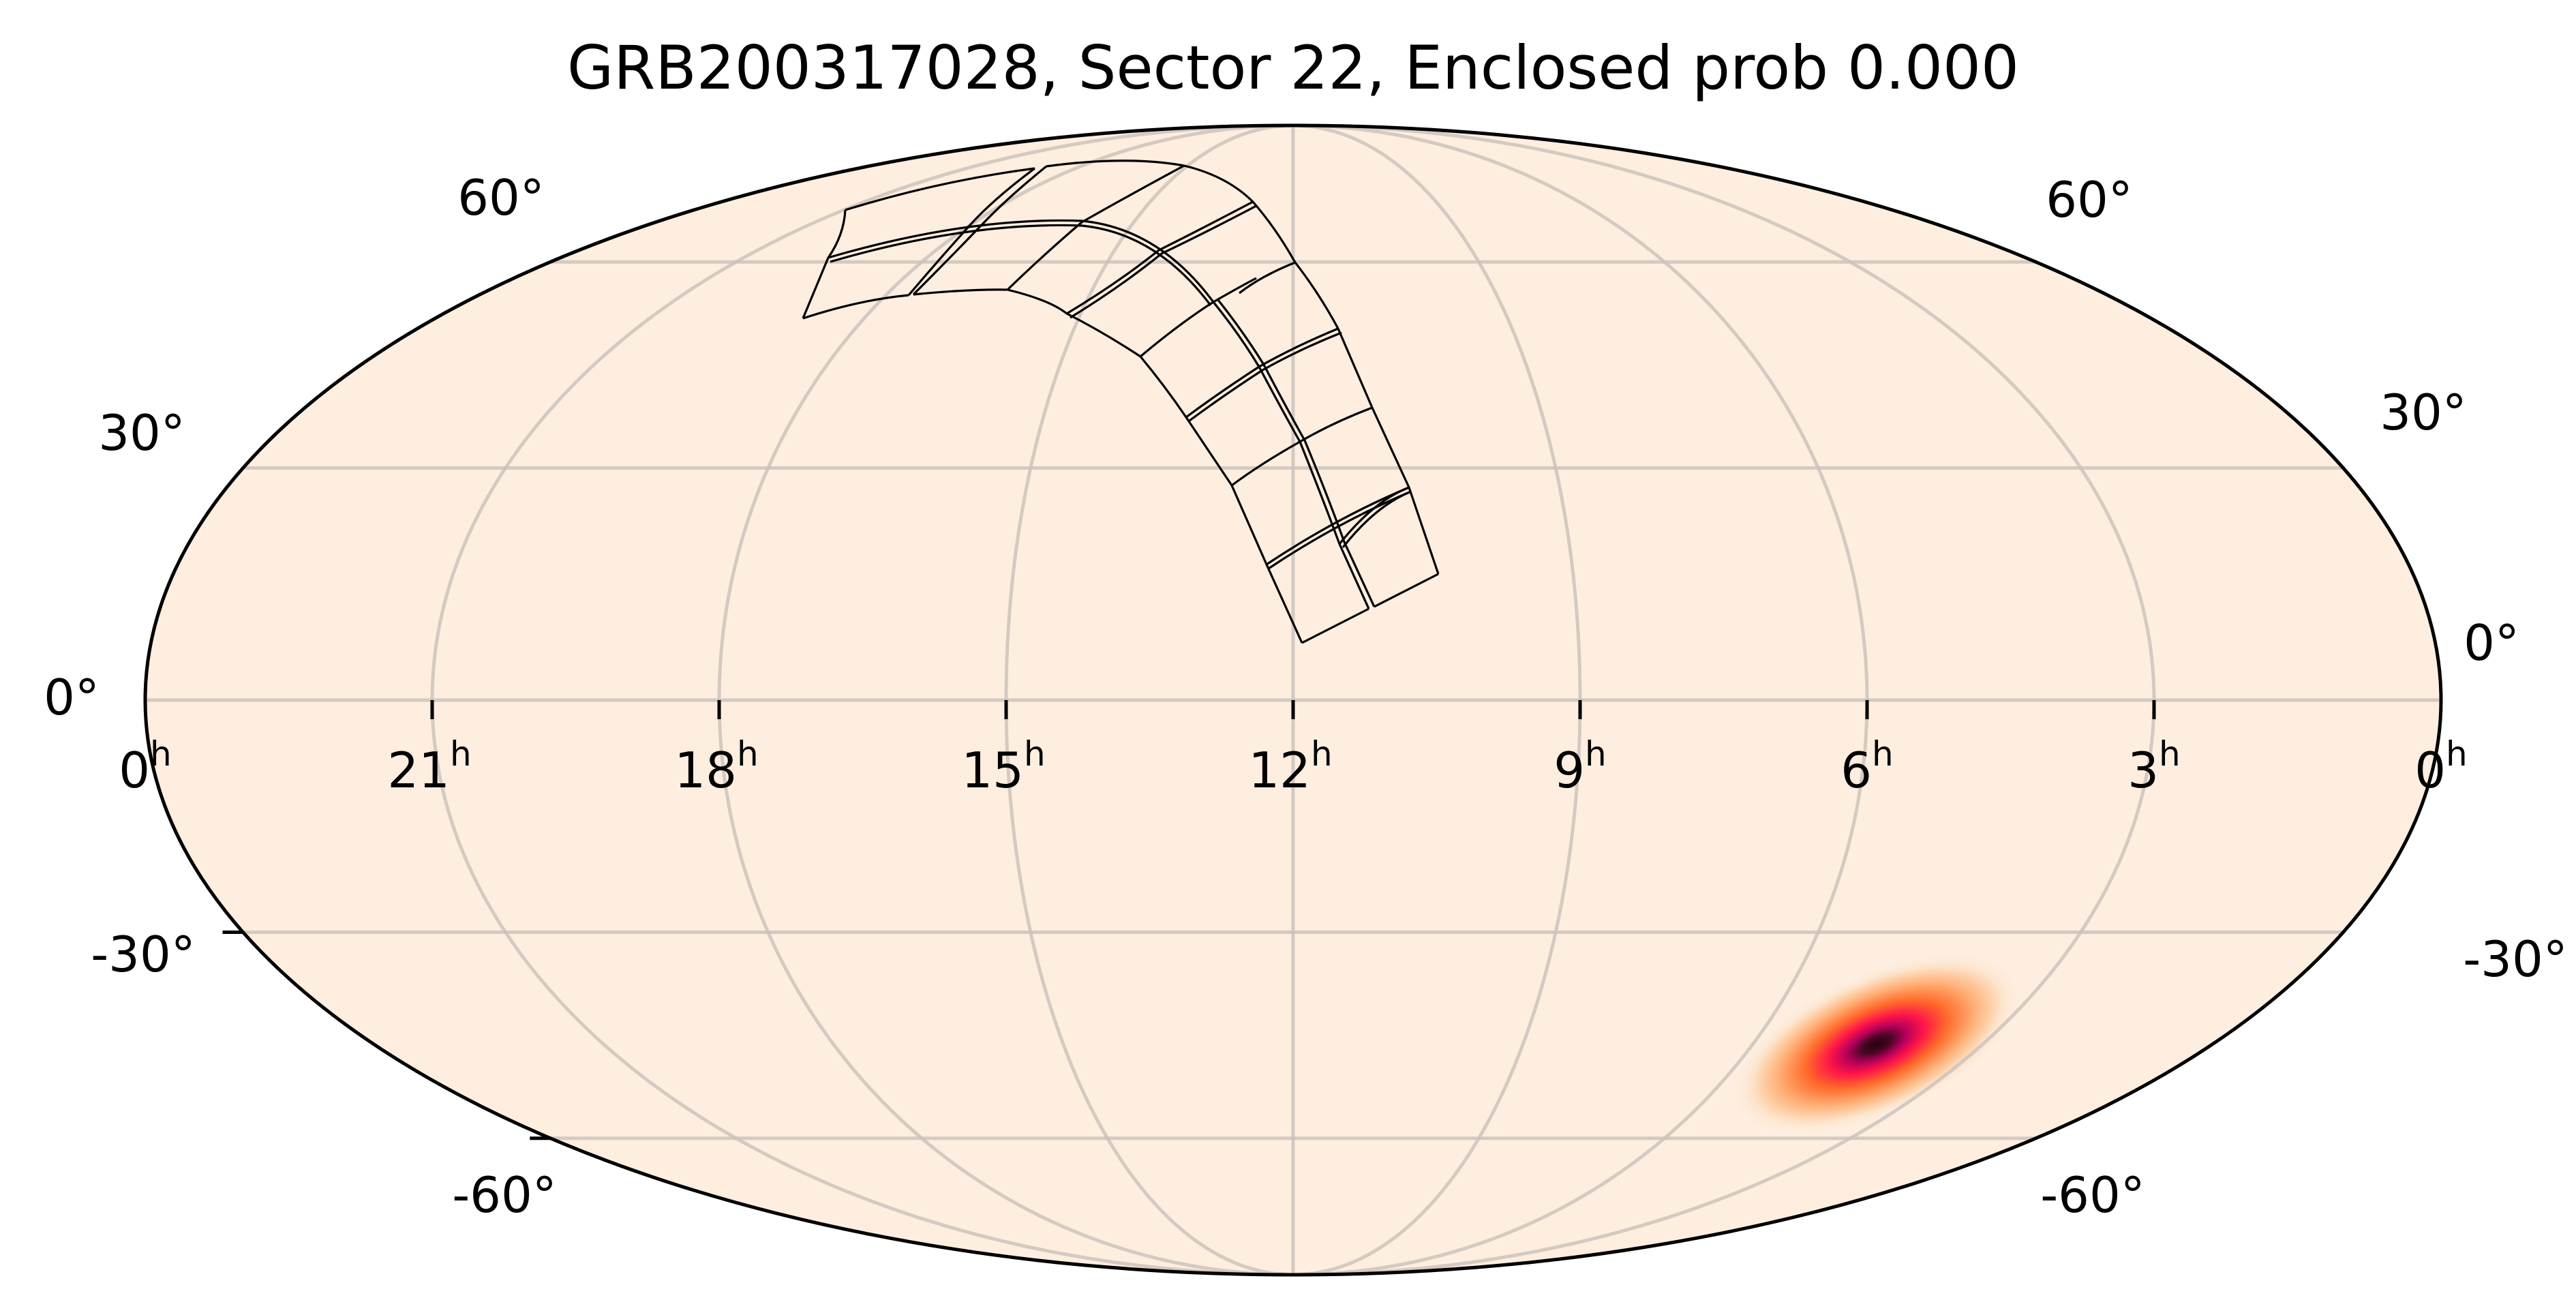 The height and width of the screenshot is (1315, 2576). Describe the element at coordinates (501, 198) in the screenshot. I see `y-tick-label-left: 60°` at that location.